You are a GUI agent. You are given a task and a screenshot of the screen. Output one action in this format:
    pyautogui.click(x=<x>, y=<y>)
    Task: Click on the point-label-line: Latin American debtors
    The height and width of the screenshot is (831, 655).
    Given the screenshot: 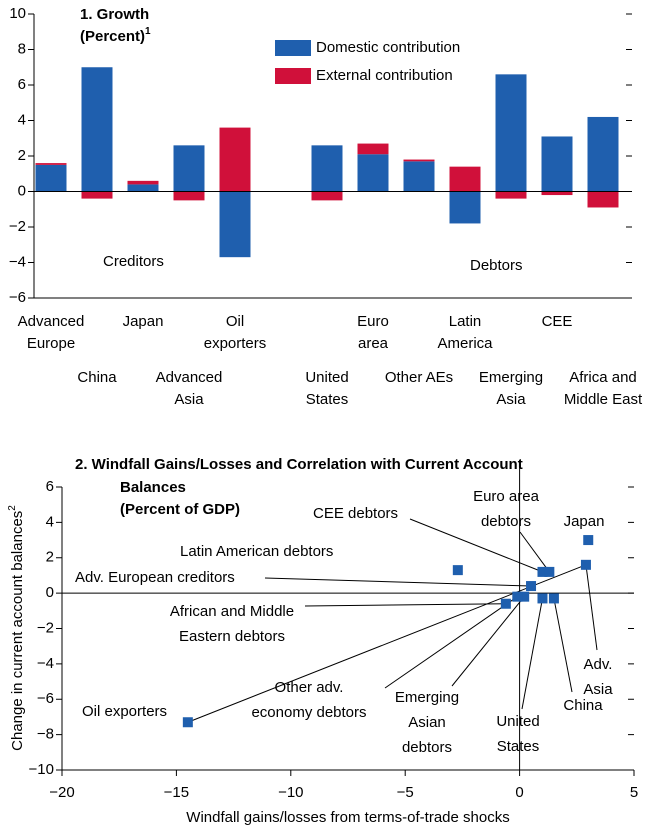 What is the action you would take?
    pyautogui.click(x=256, y=551)
    